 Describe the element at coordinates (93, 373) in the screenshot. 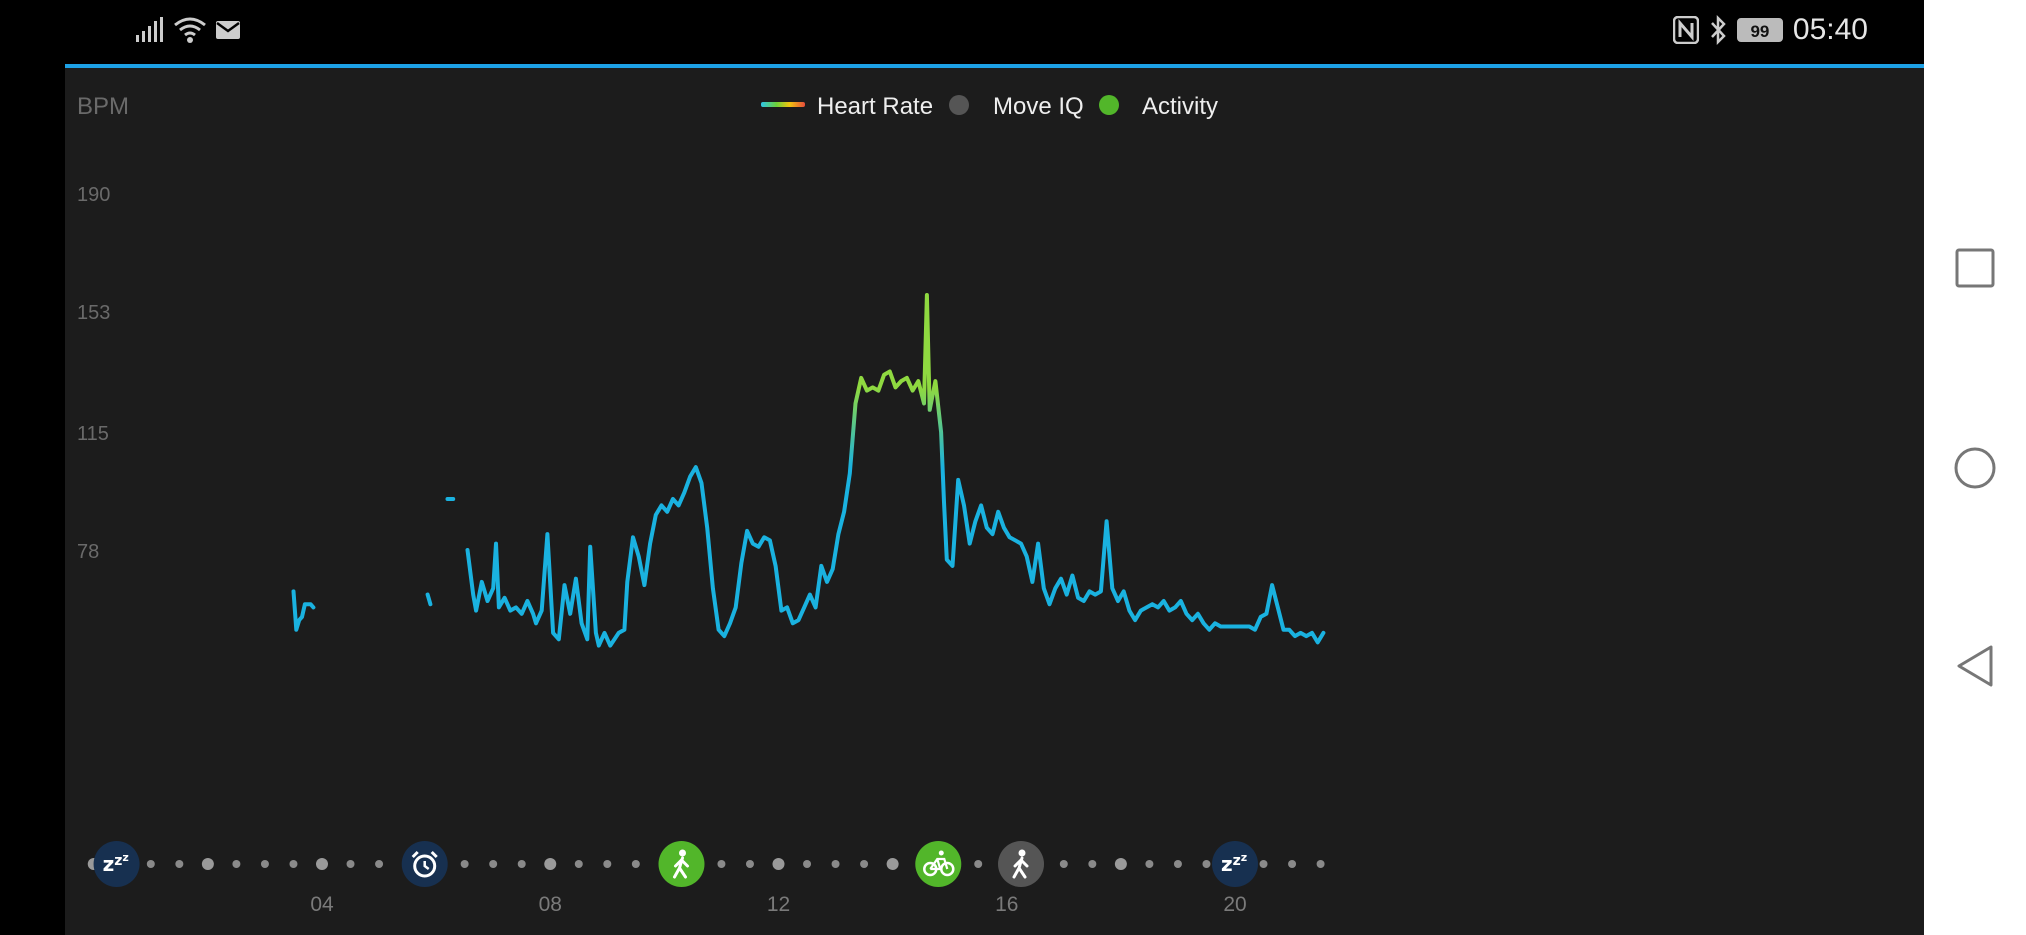

I see `y-axis-ticks: 78 115 153 190` at that location.